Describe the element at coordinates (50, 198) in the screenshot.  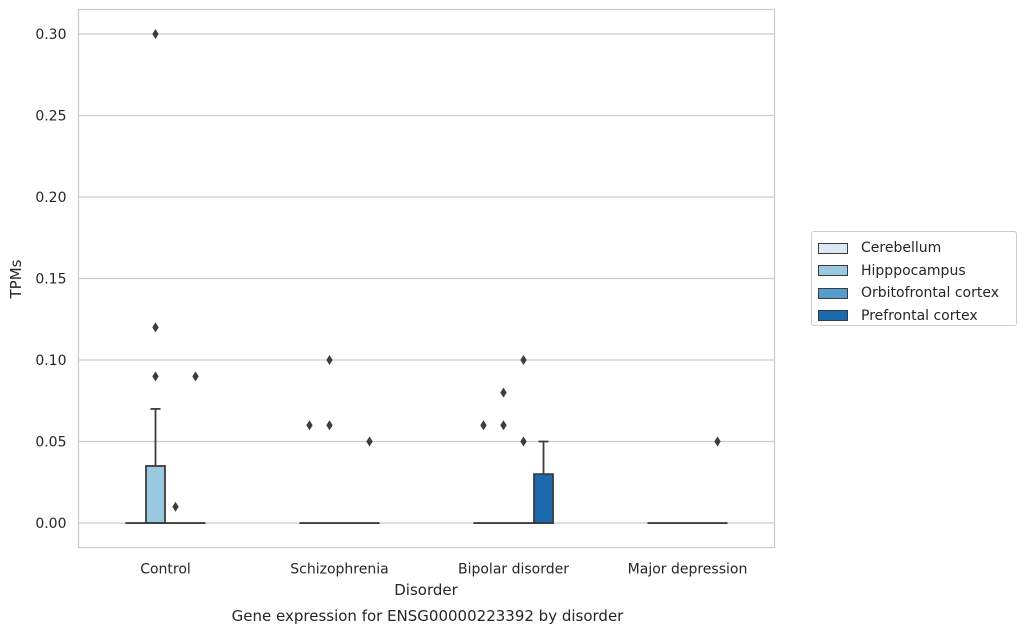
I see `y-tick-label: 0.20` at that location.